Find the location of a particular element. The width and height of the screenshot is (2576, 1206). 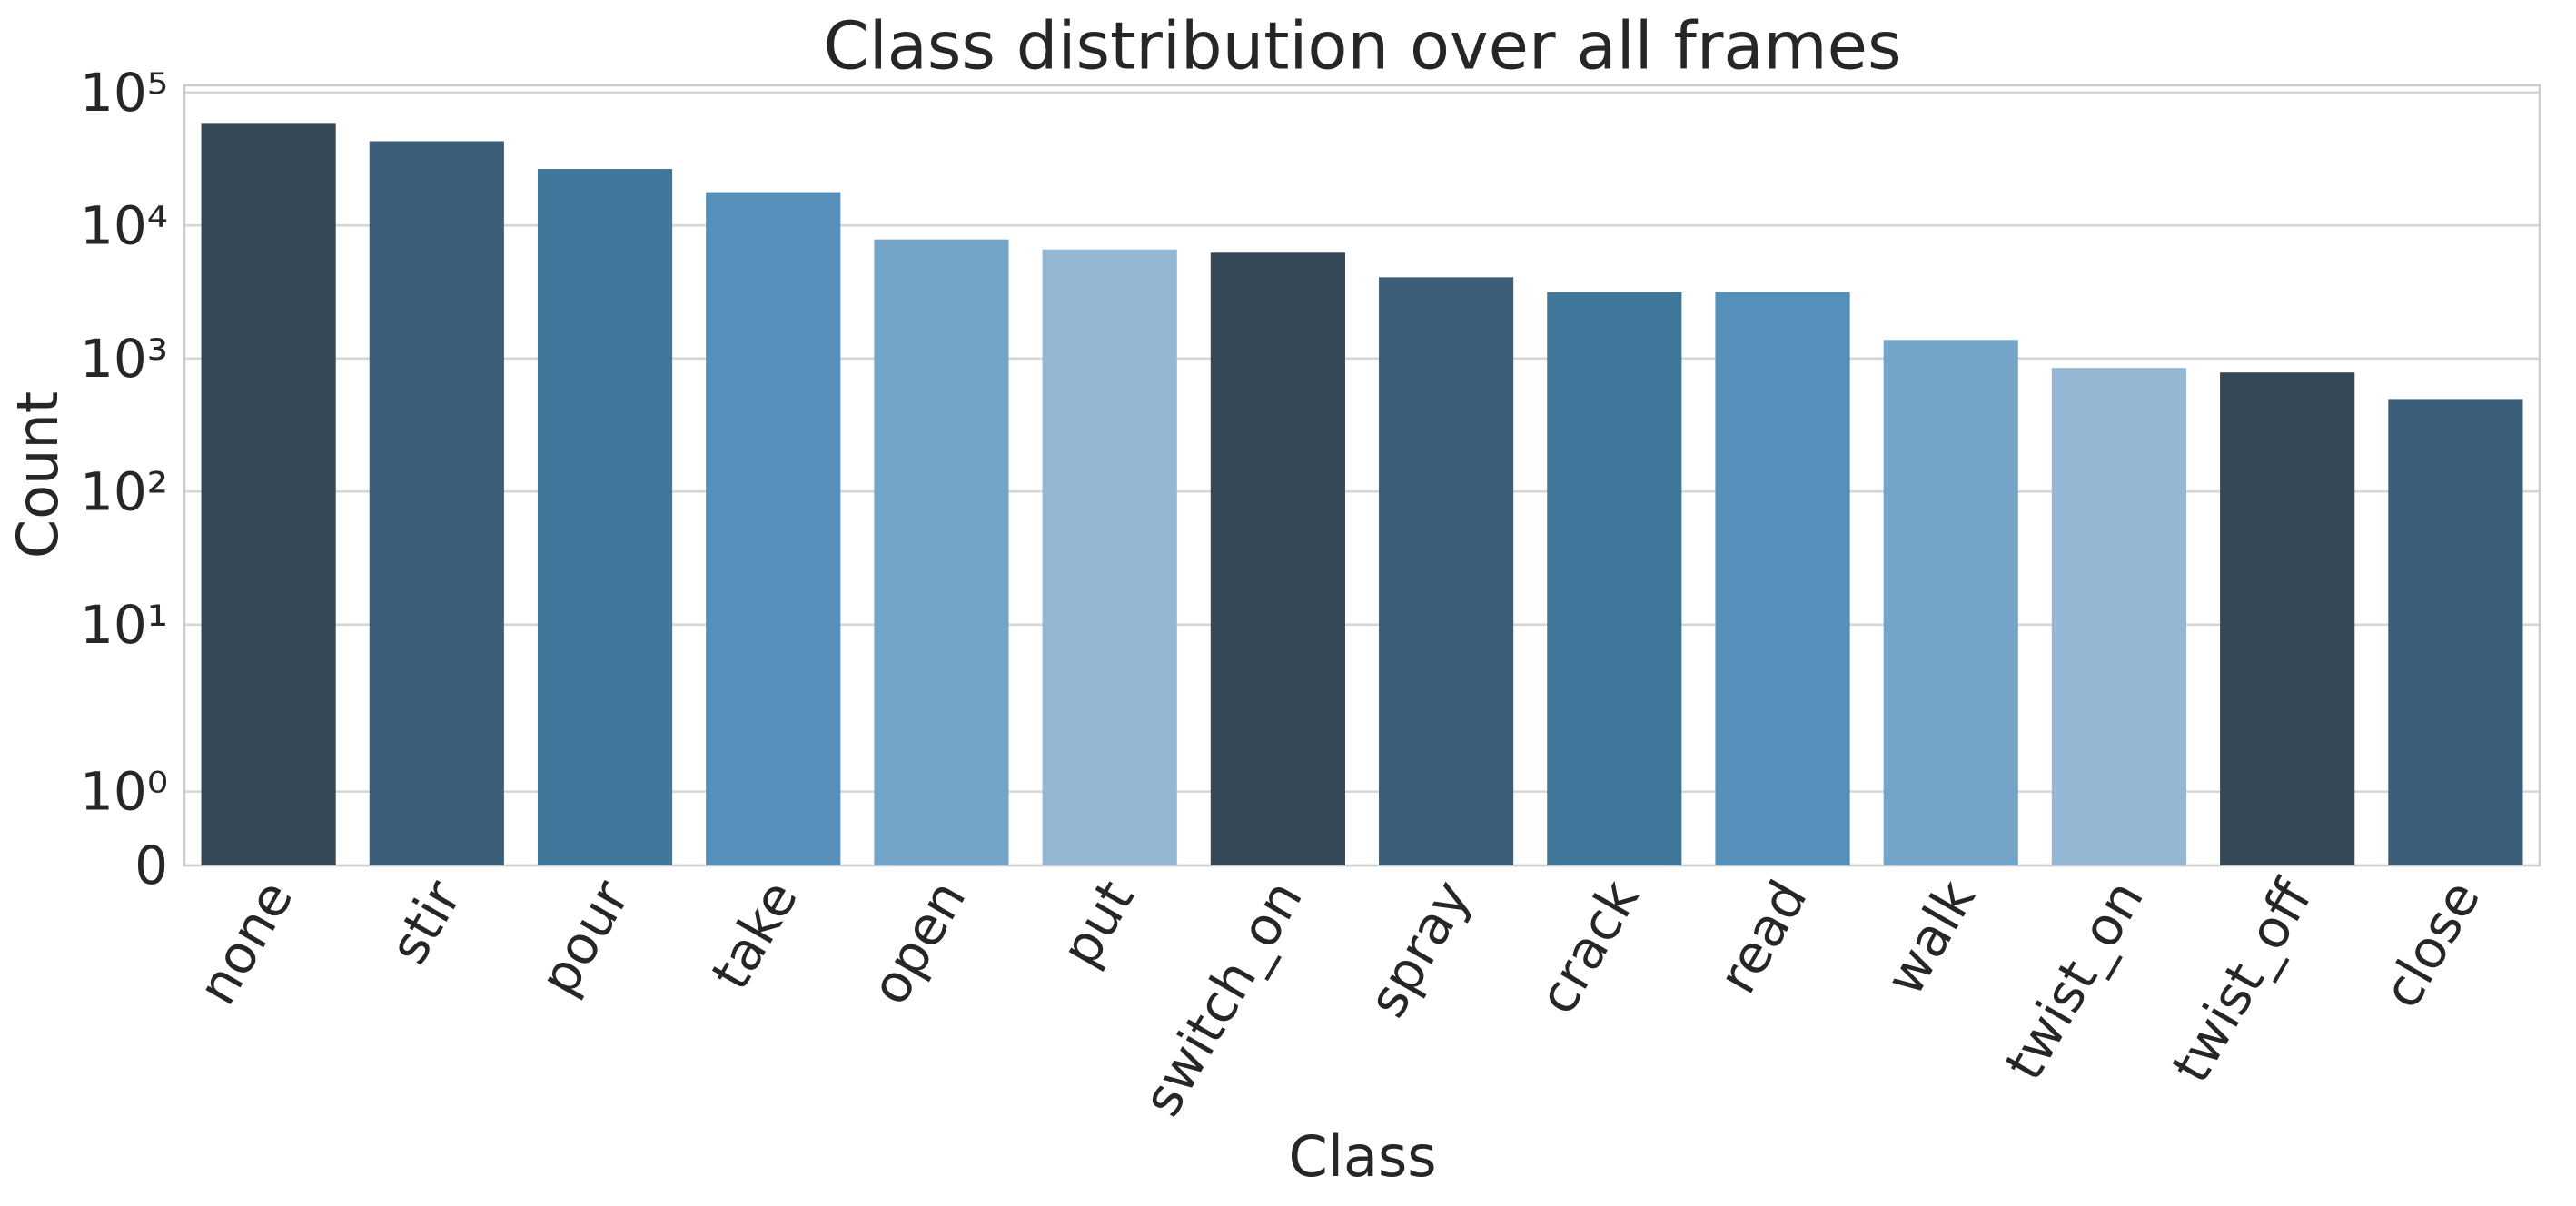

y-tick-label: 0 is located at coordinates (151, 866).